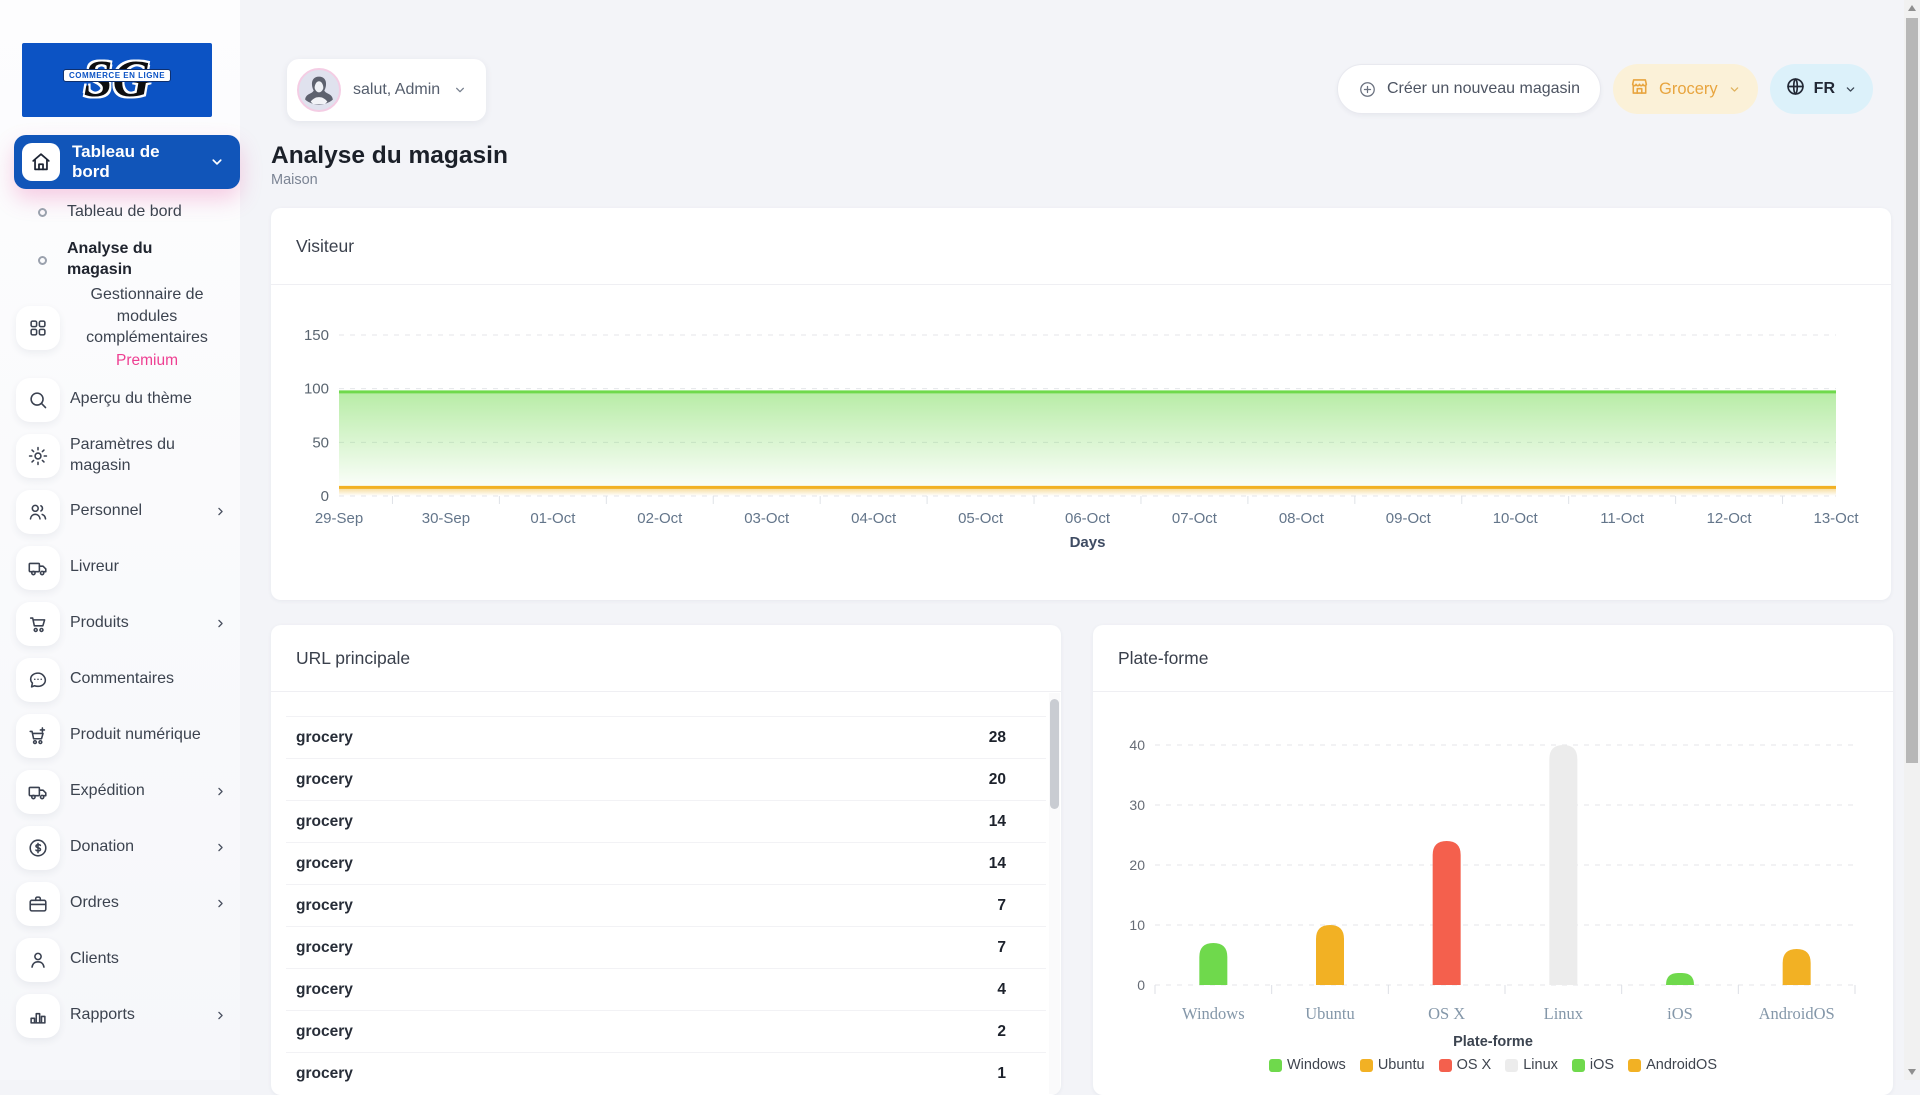 The height and width of the screenshot is (1095, 1920). What do you see at coordinates (1446, 913) in the screenshot?
I see `bar-os-x` at bounding box center [1446, 913].